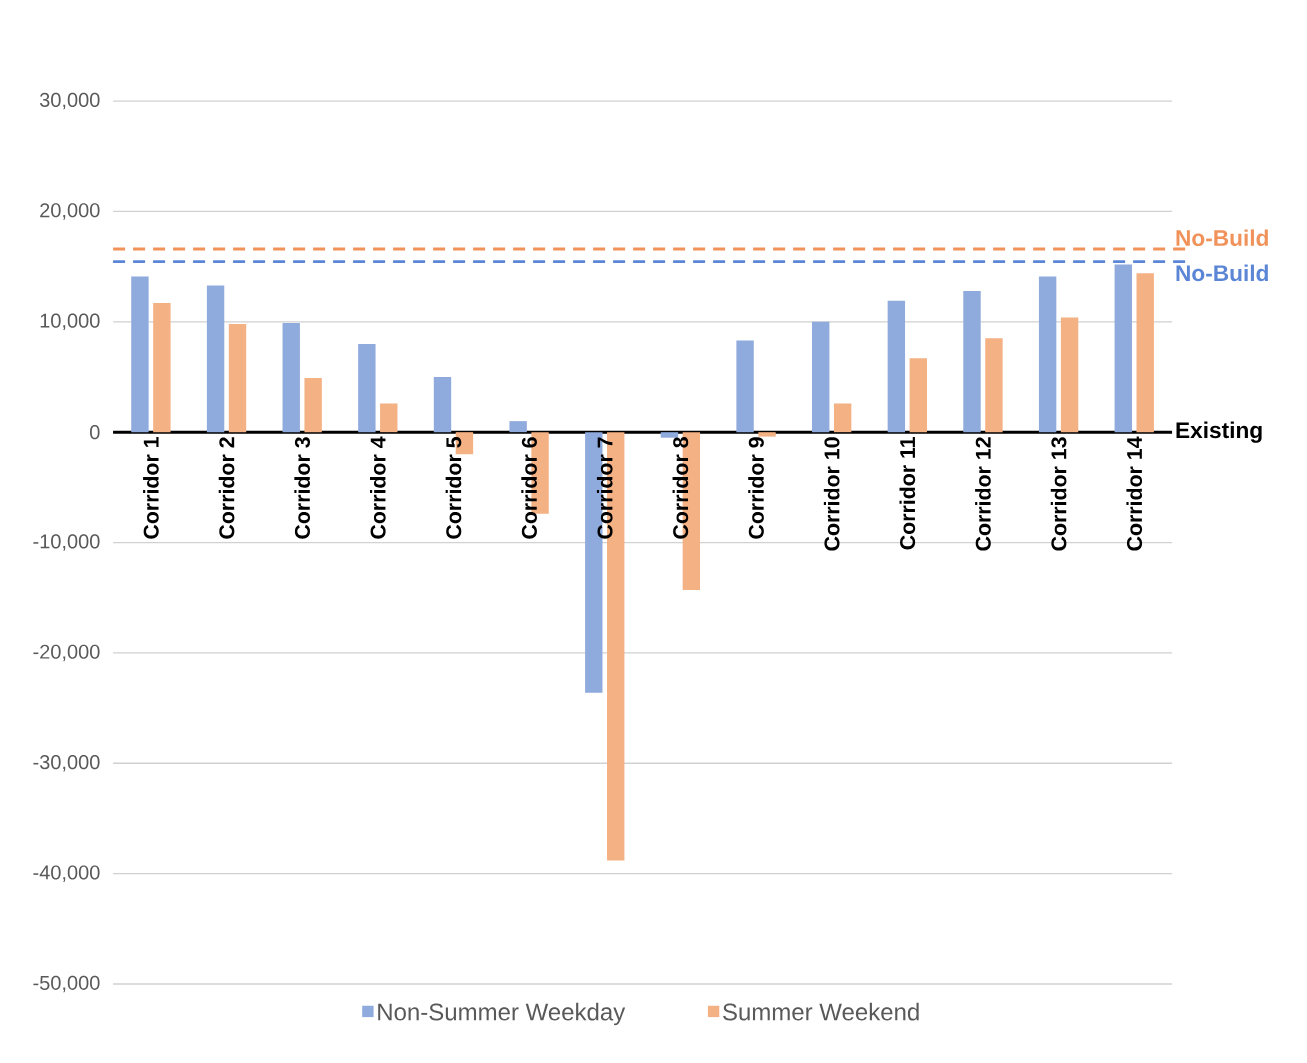 Image resolution: width=1307 pixels, height=1063 pixels. What do you see at coordinates (1134, 493) in the screenshot?
I see `x-tick-label: Corridor 14` at bounding box center [1134, 493].